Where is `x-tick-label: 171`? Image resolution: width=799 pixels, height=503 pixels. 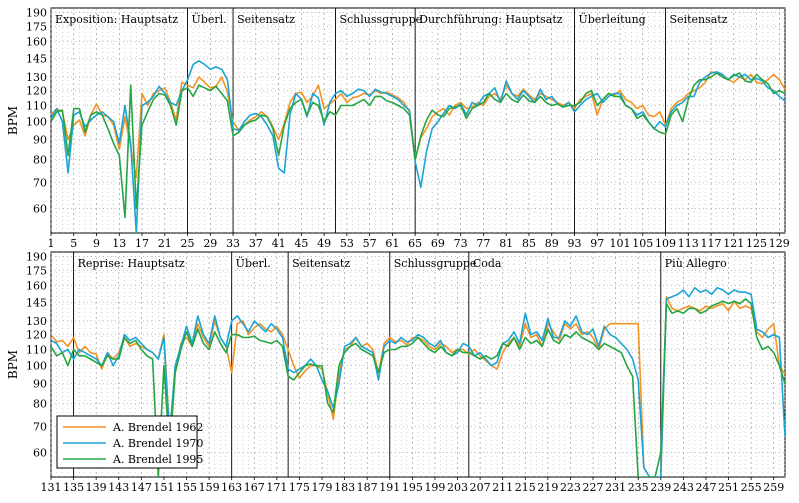
x-tick-label: 171 is located at coordinates (276, 487).